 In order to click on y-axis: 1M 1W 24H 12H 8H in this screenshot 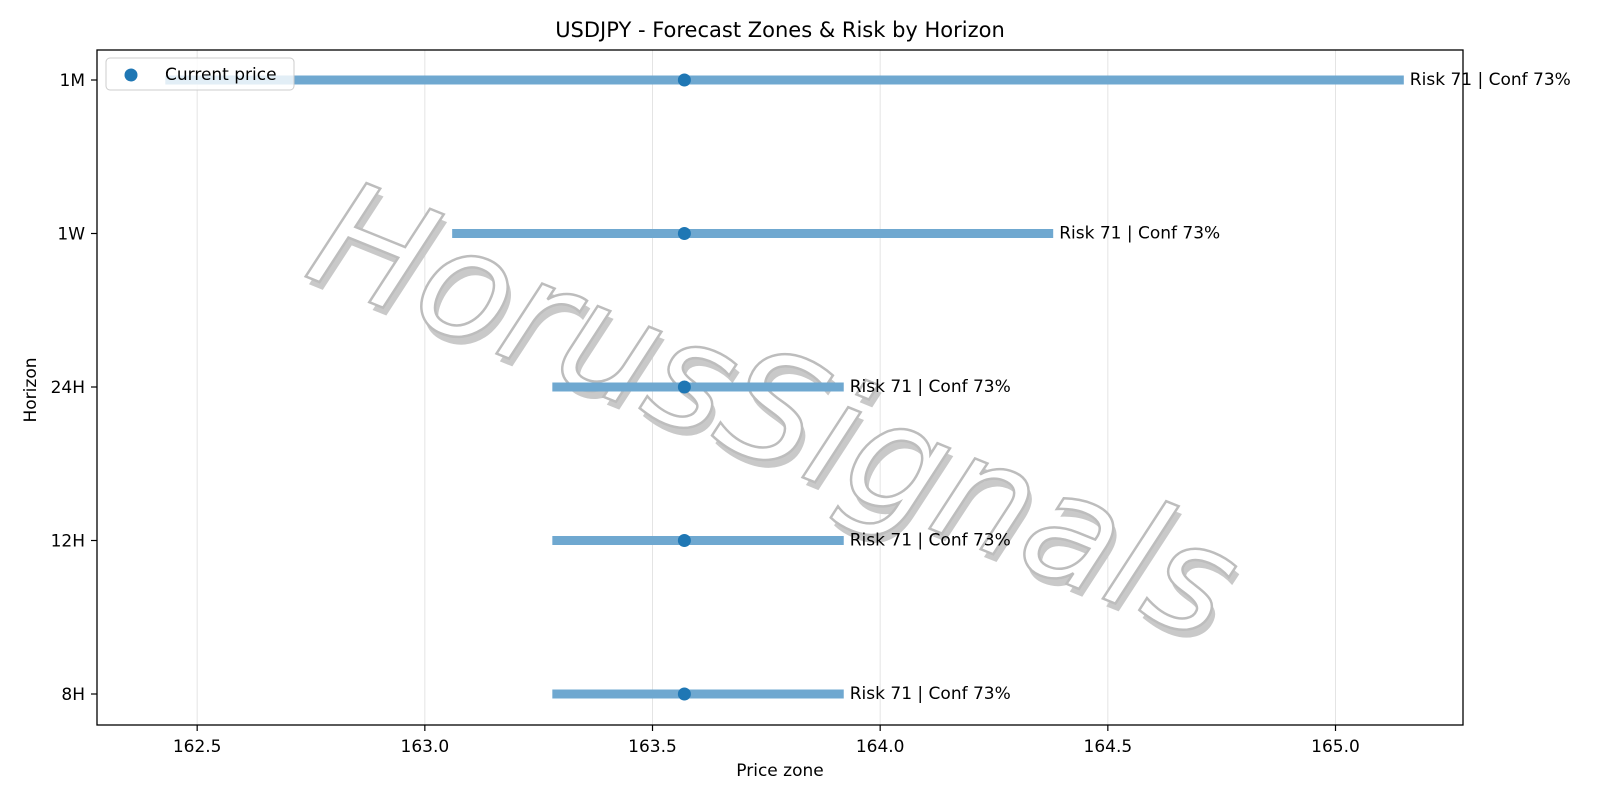, I will do `click(74, 388)`.